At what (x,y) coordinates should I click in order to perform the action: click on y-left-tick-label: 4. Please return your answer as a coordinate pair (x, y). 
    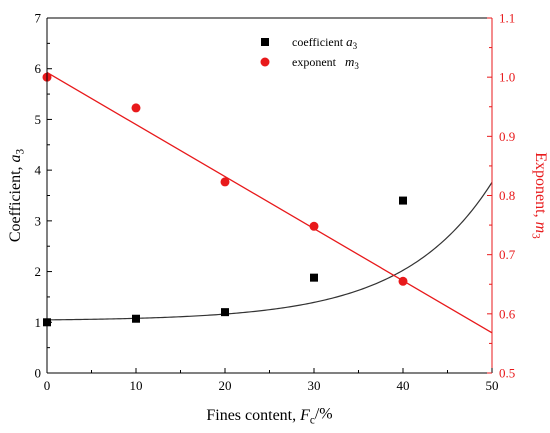
    Looking at the image, I should click on (38, 170).